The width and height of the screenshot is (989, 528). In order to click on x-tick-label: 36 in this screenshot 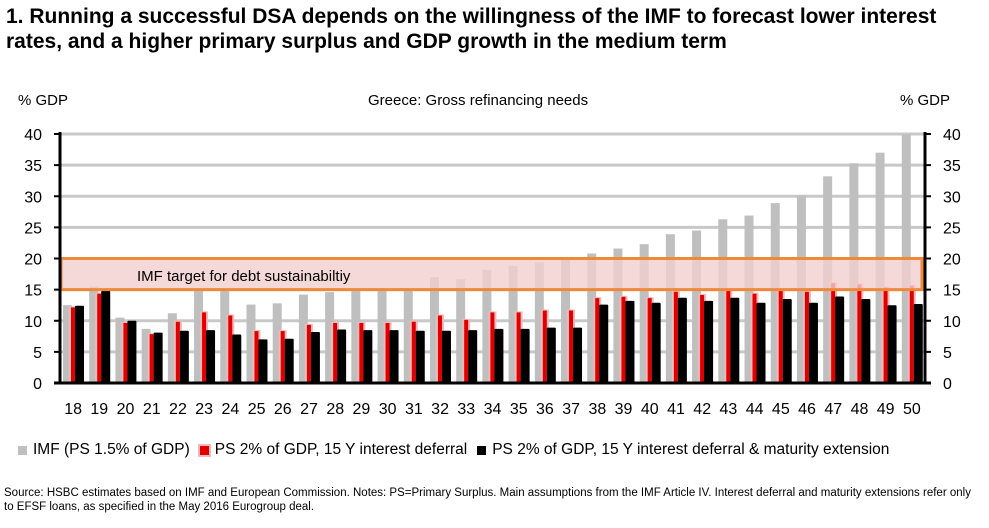, I will do `click(545, 409)`.